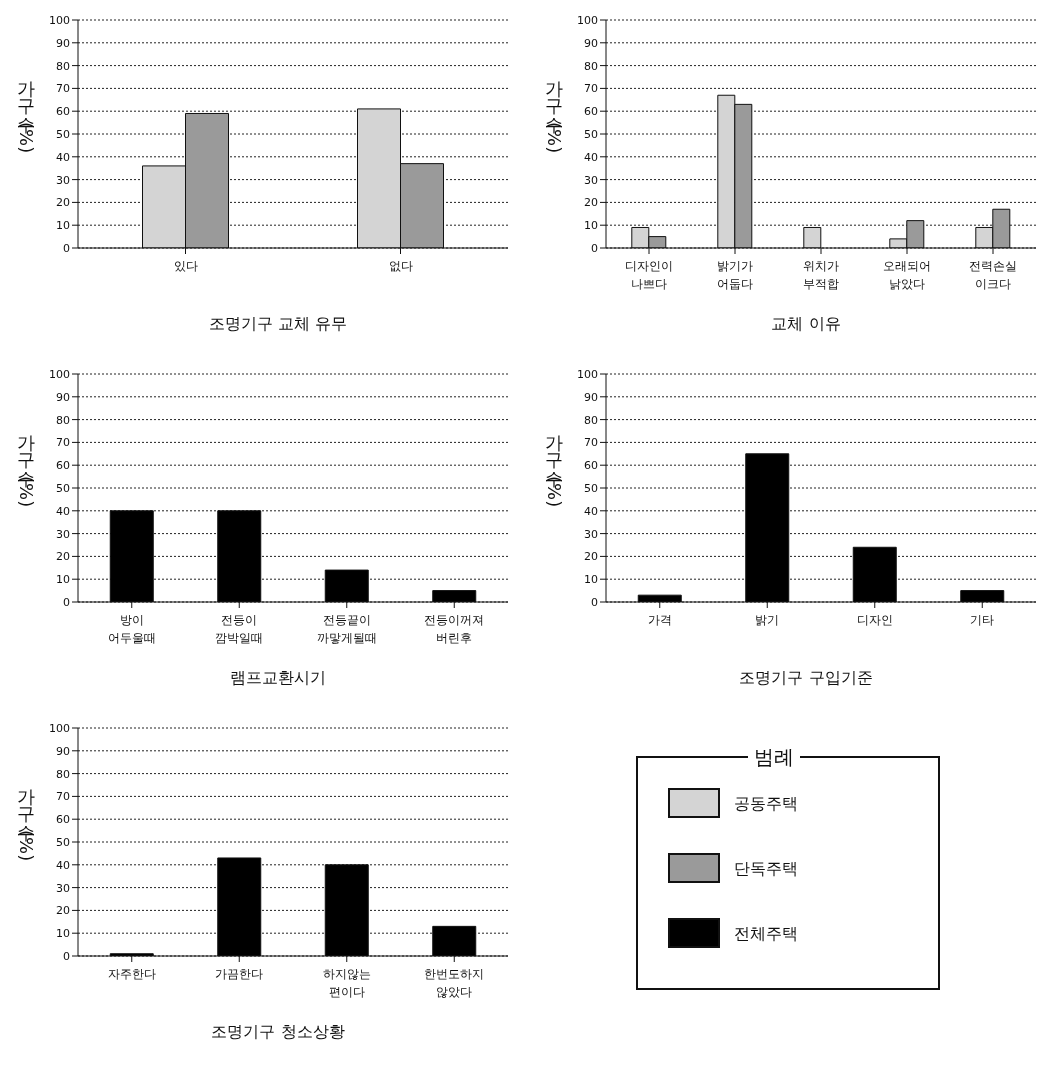 The image size is (1064, 1088). I want to click on x-tick-label: 하지않는 편이다, so click(346, 983).